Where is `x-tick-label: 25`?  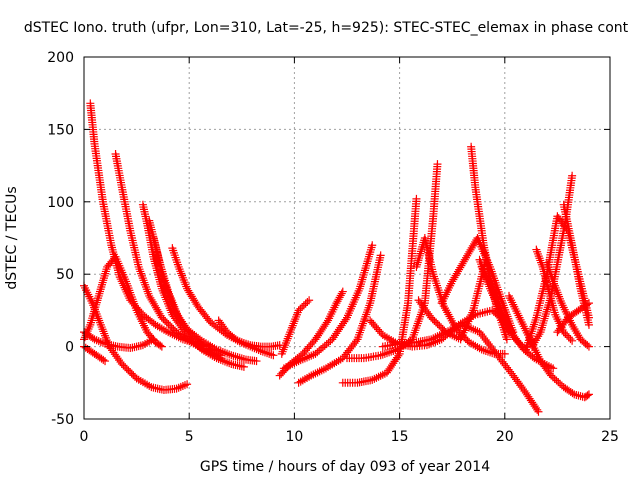
x-tick-label: 25 is located at coordinates (610, 437).